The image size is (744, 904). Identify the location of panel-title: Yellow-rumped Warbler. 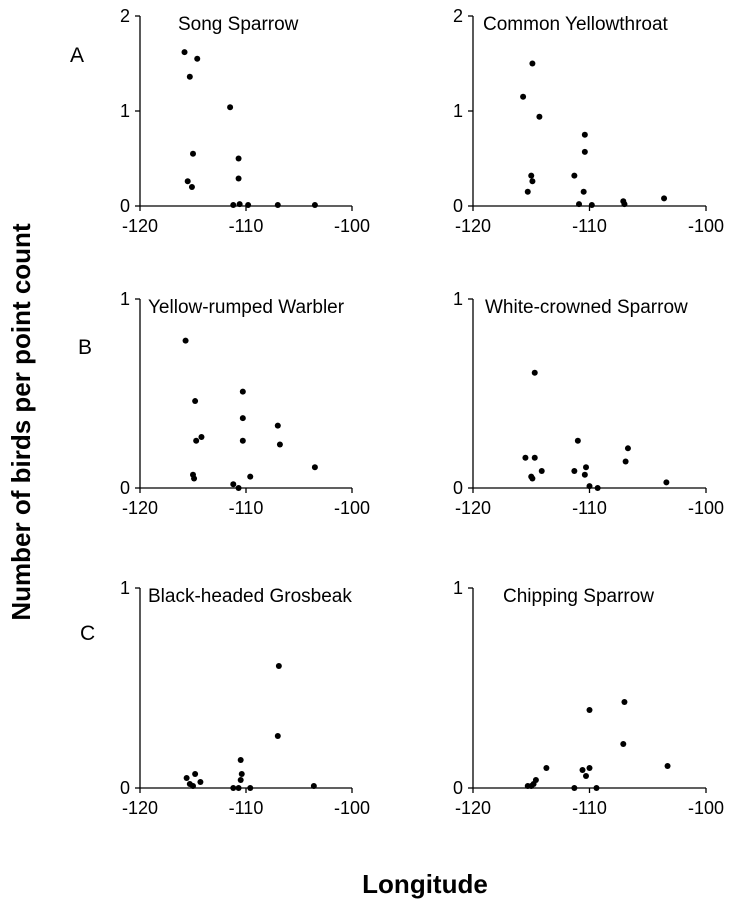
(246, 307).